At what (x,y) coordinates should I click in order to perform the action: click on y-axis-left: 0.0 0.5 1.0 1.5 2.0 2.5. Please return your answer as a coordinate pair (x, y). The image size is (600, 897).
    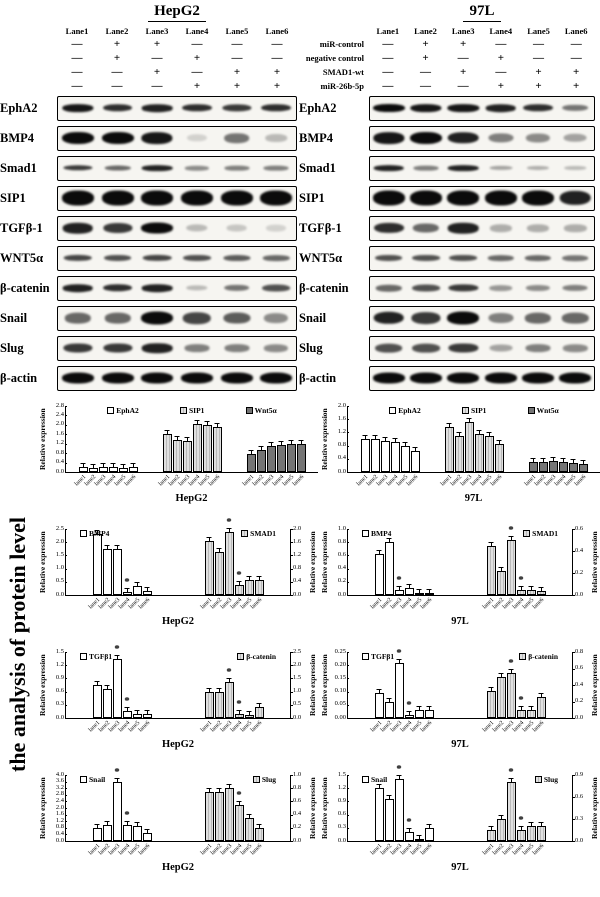
    Looking at the image, I should click on (58, 561).